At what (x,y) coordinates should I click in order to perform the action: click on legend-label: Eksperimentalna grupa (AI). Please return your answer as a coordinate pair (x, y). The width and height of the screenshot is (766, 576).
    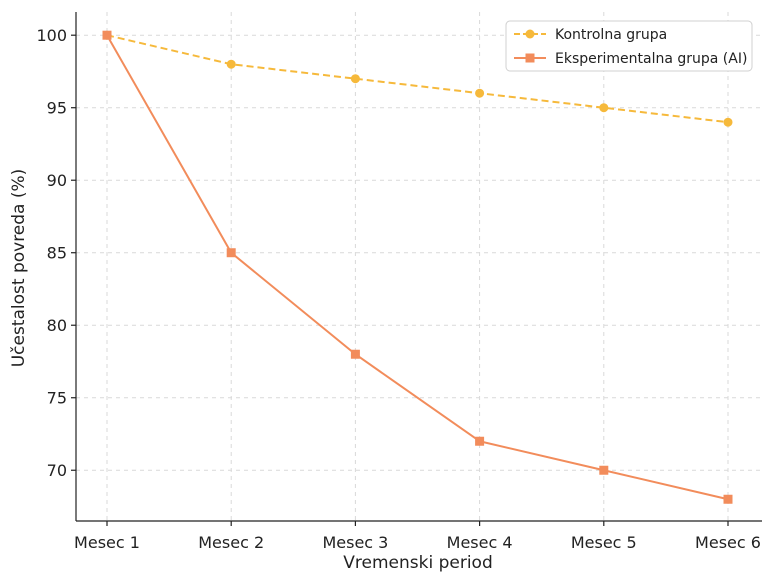
    Looking at the image, I should click on (651, 59).